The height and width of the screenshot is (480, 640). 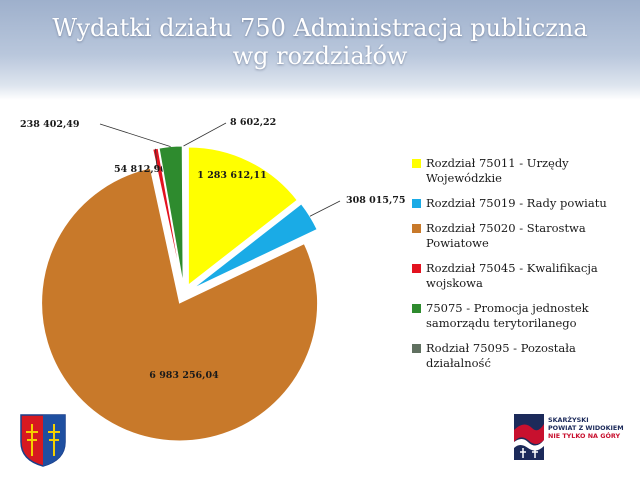 I want to click on coat-of-arms-logo, so click(x=43, y=440).